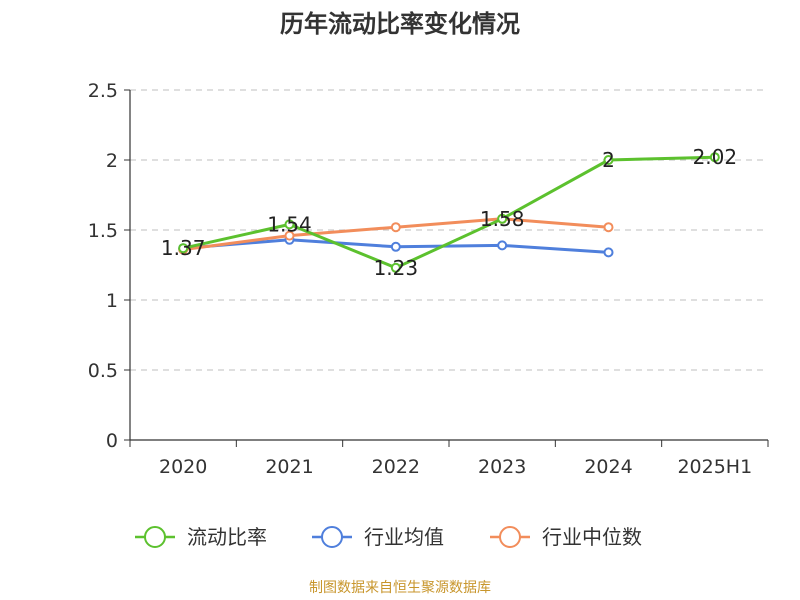 The image size is (800, 600). Describe the element at coordinates (608, 467) in the screenshot. I see `x-tick-label: 2024` at that location.